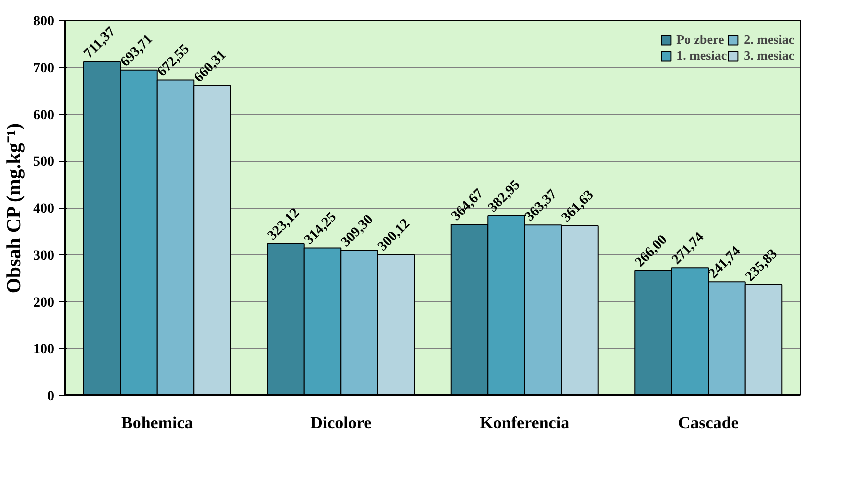 This screenshot has width=859, height=493. I want to click on legend-label: 2. mesiac, so click(769, 40).